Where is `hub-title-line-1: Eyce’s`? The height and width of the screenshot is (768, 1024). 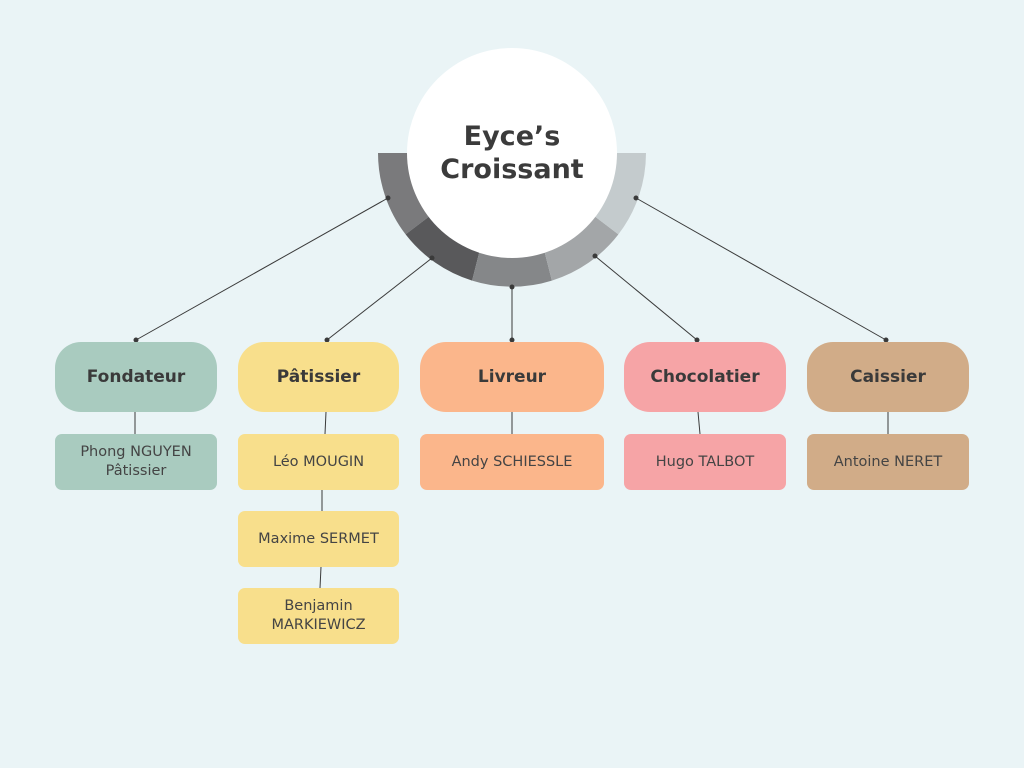
hub-title-line-1: Eyce’s is located at coordinates (512, 136).